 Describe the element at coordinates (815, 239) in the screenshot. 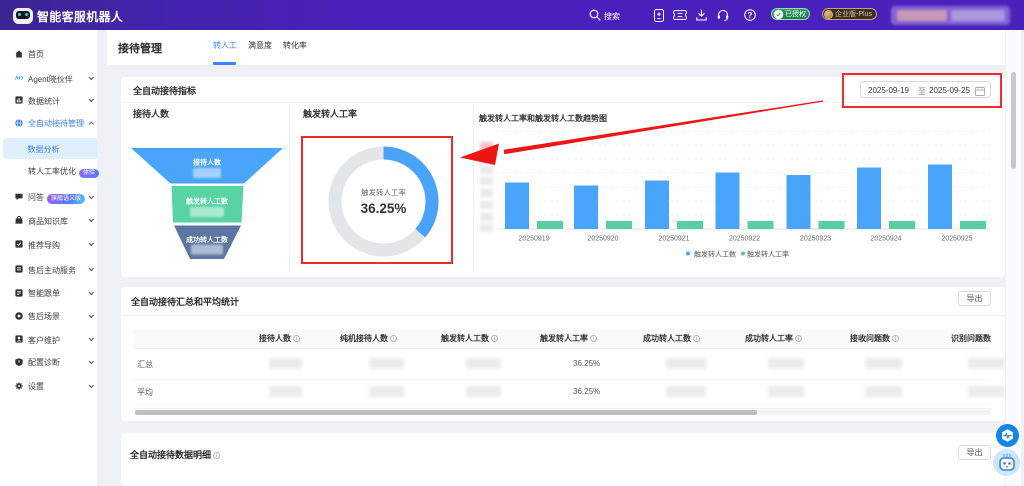

I see `svg-text: 20250923` at that location.